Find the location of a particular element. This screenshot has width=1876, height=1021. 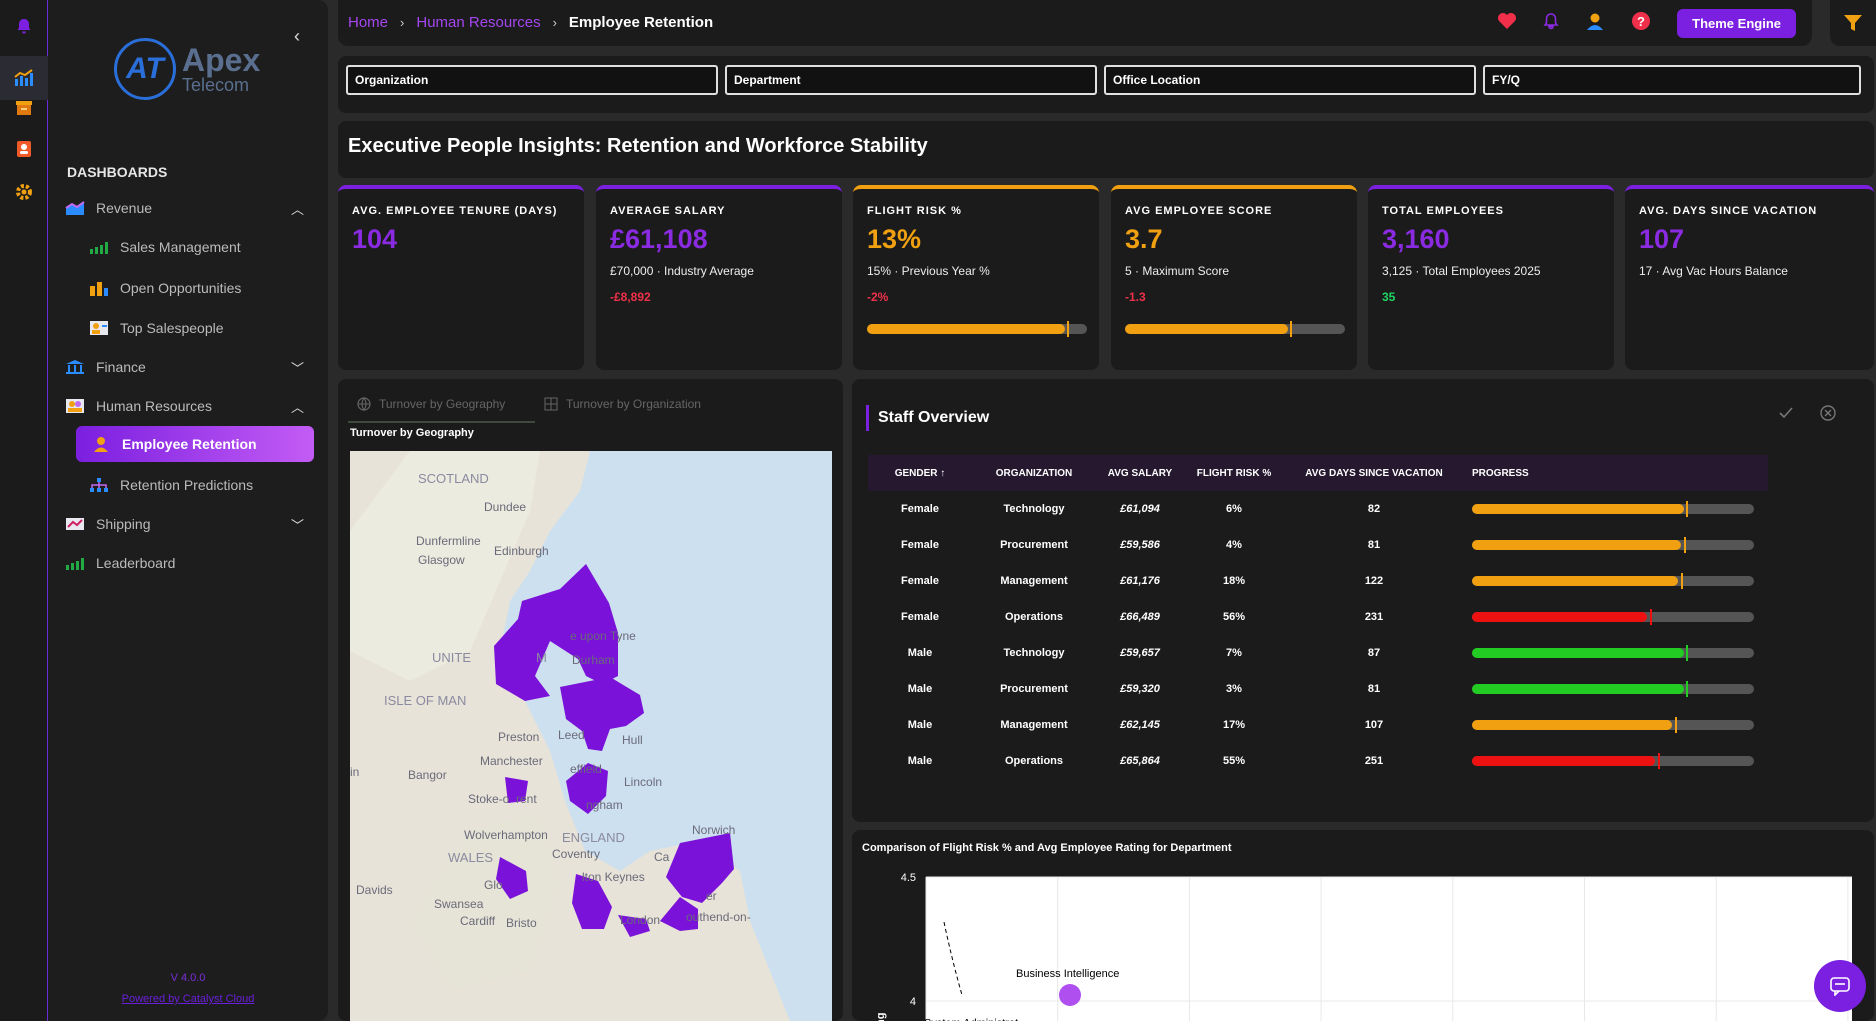

fyq-filter: FY/Q is located at coordinates (1672, 80).